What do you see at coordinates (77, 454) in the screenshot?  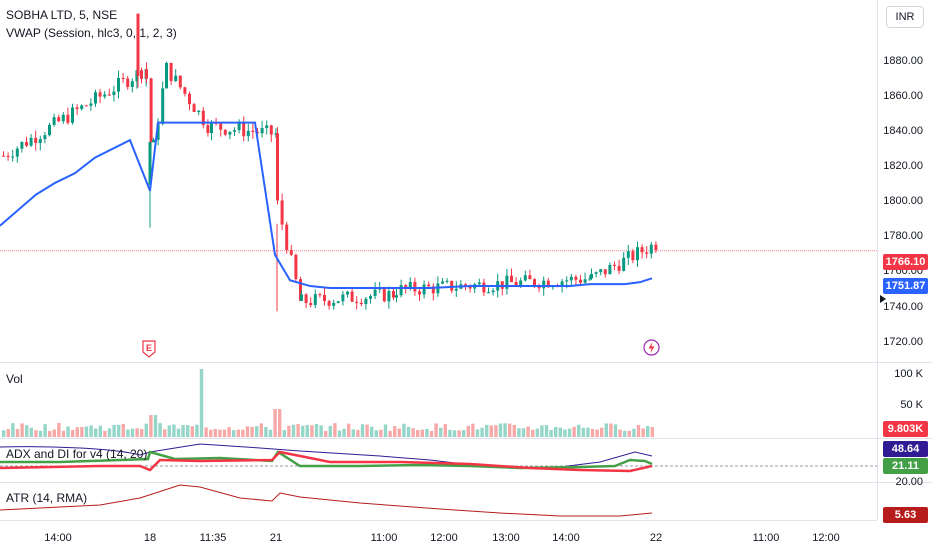 I see `adx-legend: ADX and DI for v4 (14, 20)` at bounding box center [77, 454].